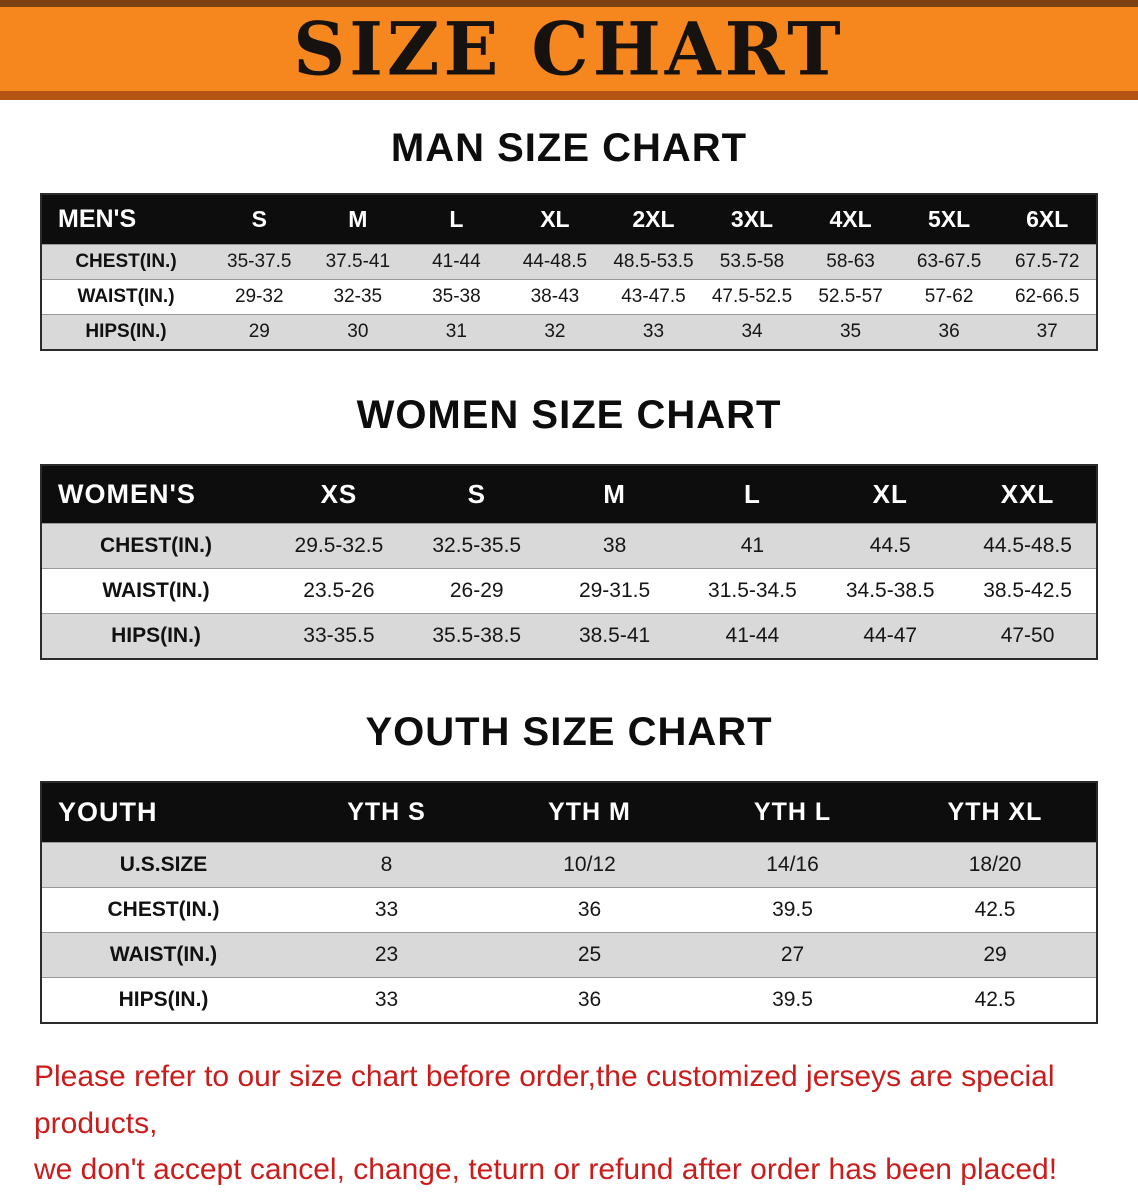 This screenshot has height=1194, width=1138. I want to click on measurement-value-cell: 44-48.5, so click(555, 261).